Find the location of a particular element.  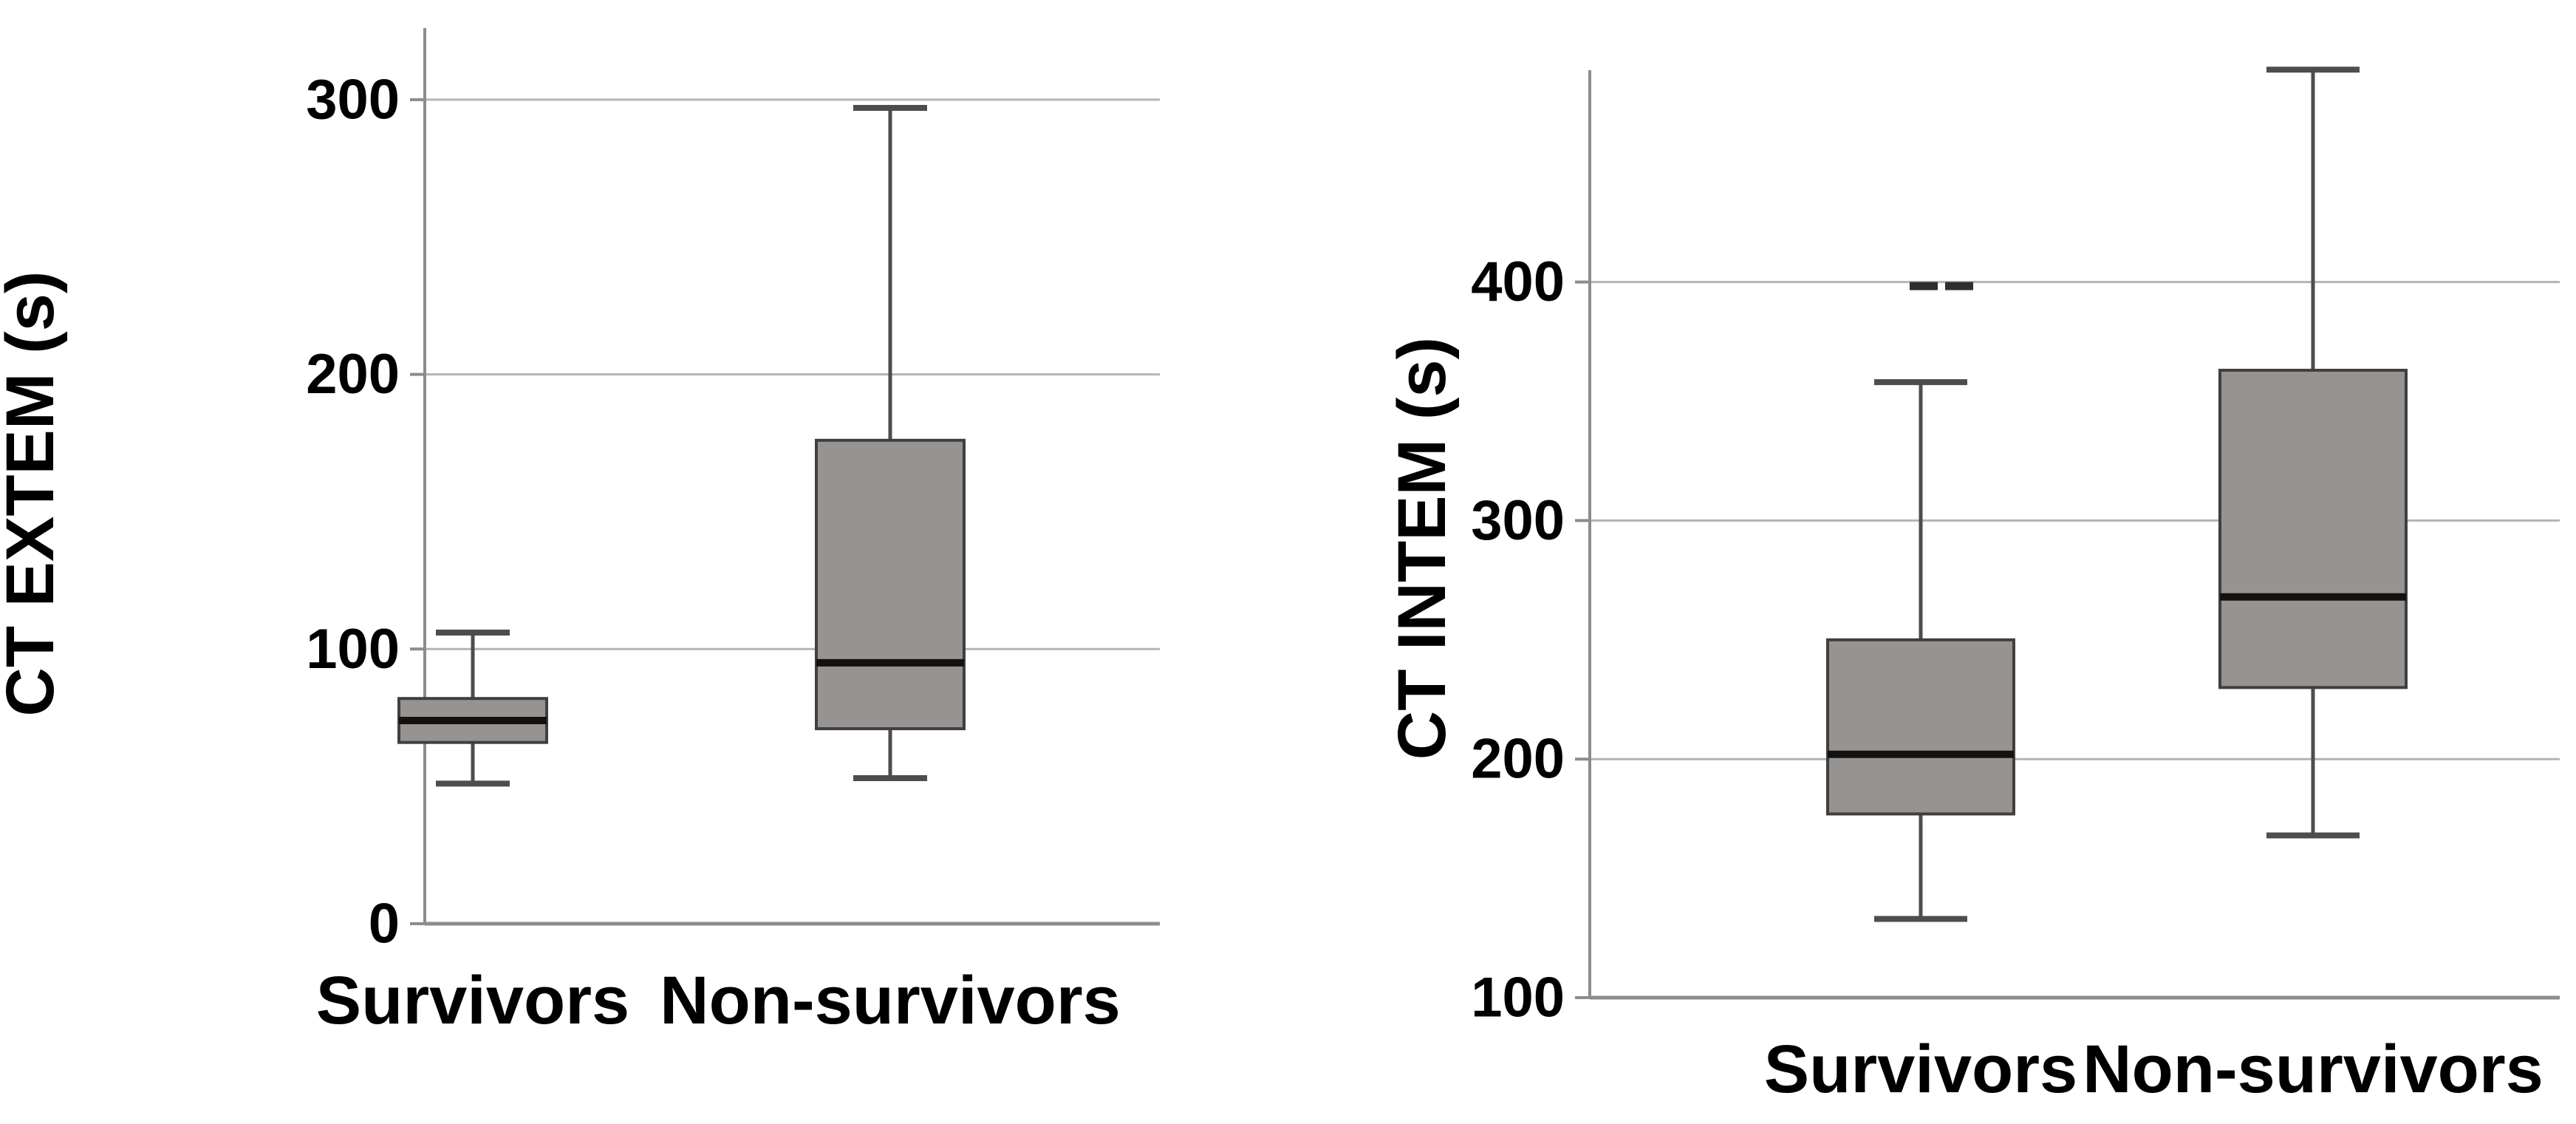

y-axis-title: CT EXTEM (s) is located at coordinates (34, 493).